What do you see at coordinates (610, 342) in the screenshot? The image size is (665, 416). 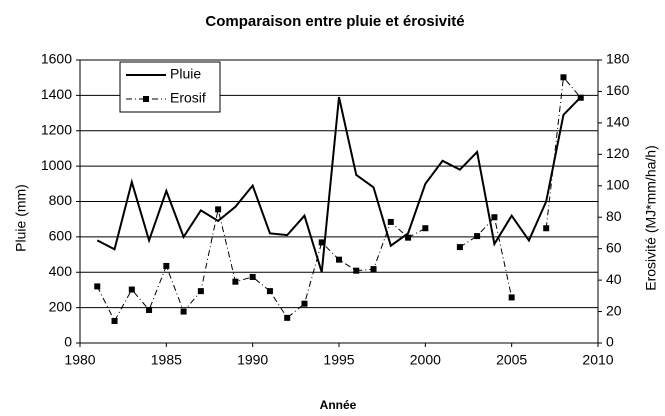 I see `y2-tick-label: 0` at bounding box center [610, 342].